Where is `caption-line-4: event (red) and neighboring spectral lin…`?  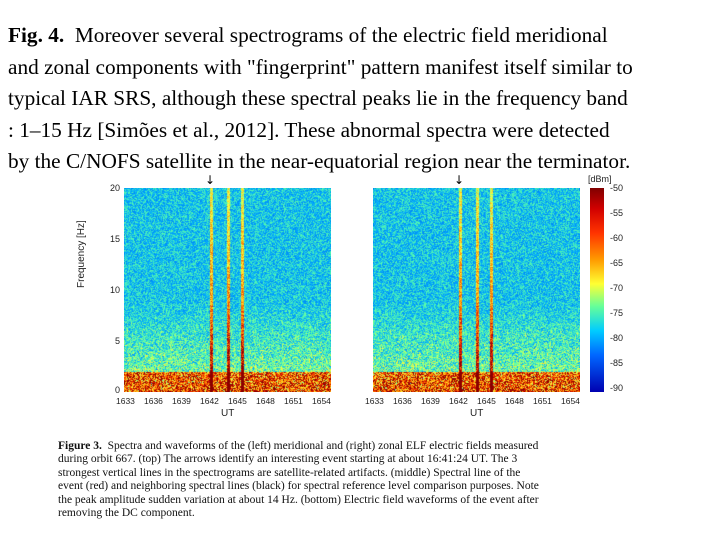
caption-line-4: event (red) and neighboring spectral lin… is located at coordinates (298, 486).